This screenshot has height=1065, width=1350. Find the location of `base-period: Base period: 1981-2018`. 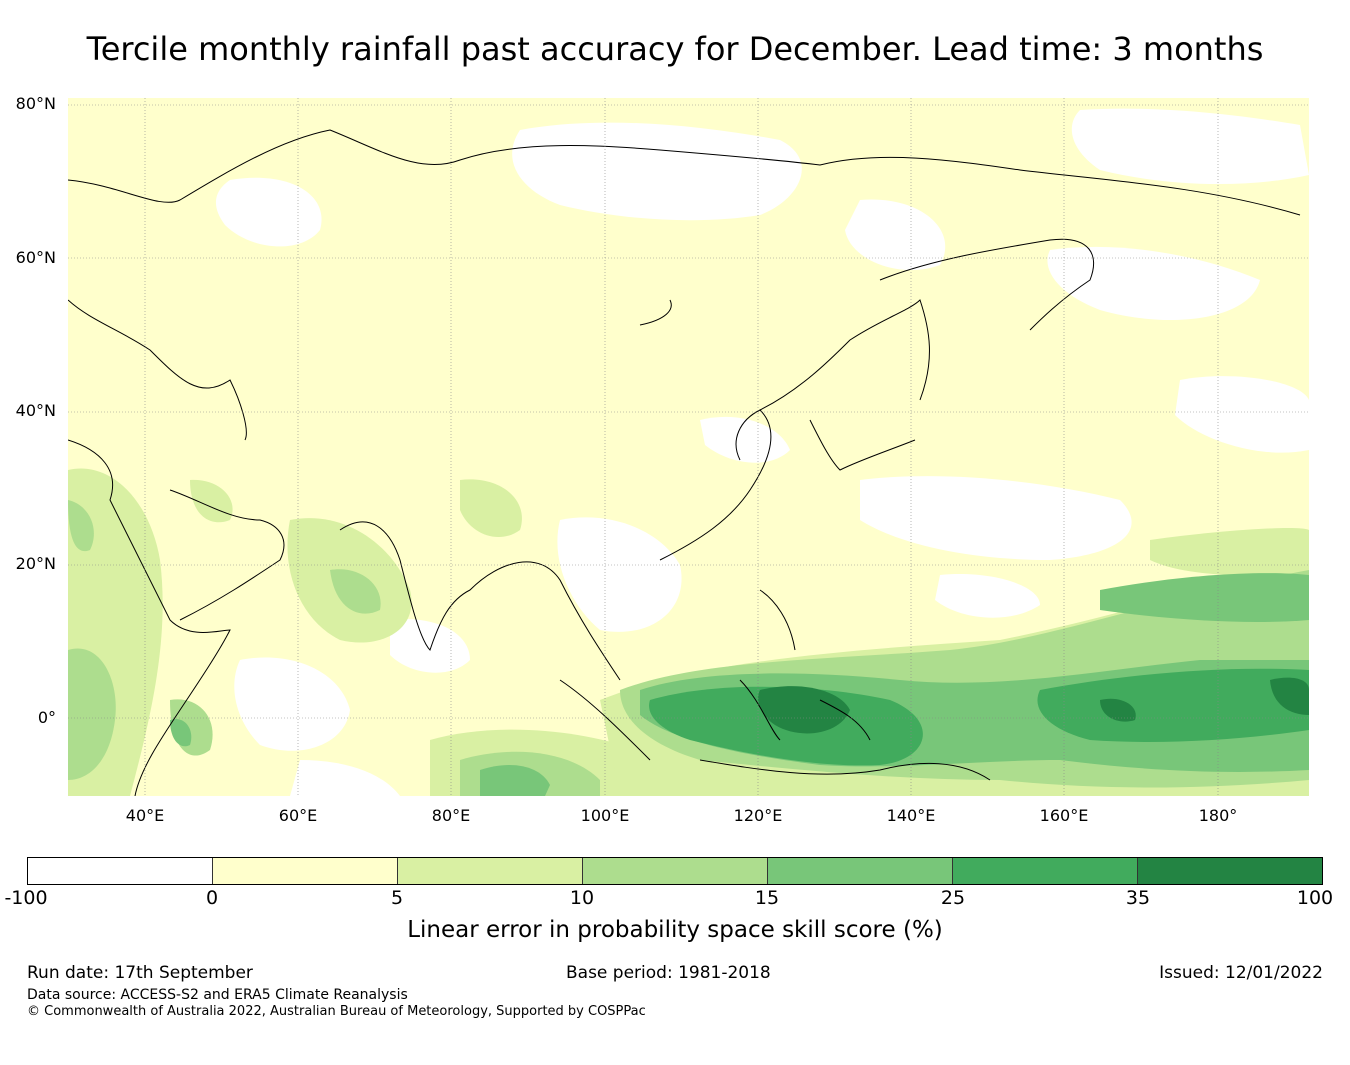

base-period: Base period: 1981-2018 is located at coordinates (668, 973).